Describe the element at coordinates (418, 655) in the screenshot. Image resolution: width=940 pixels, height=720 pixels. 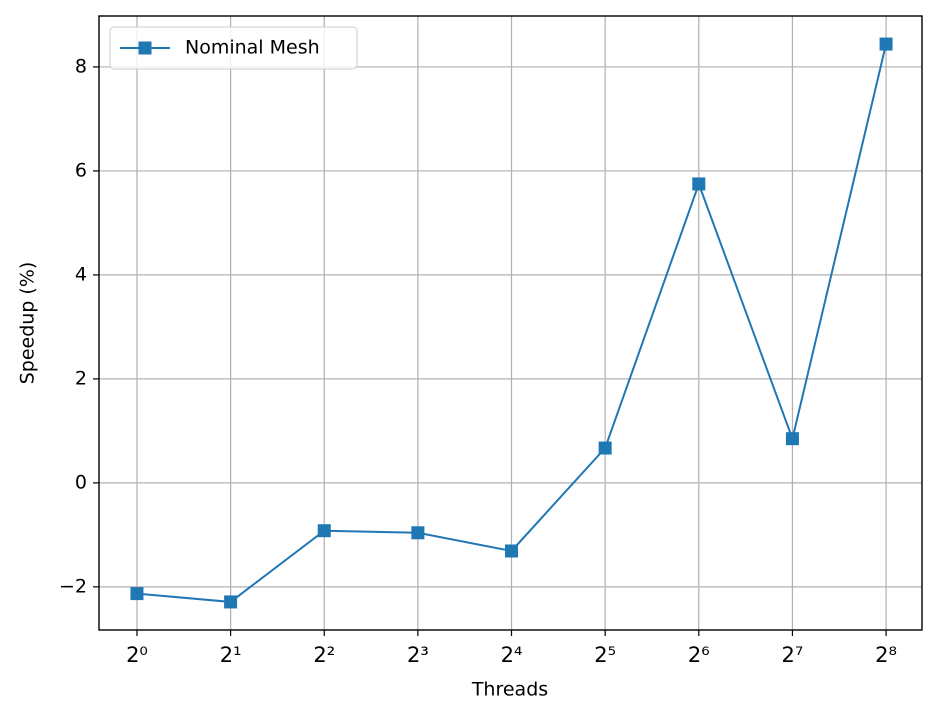
I see `x-tick-label: 2³` at that location.